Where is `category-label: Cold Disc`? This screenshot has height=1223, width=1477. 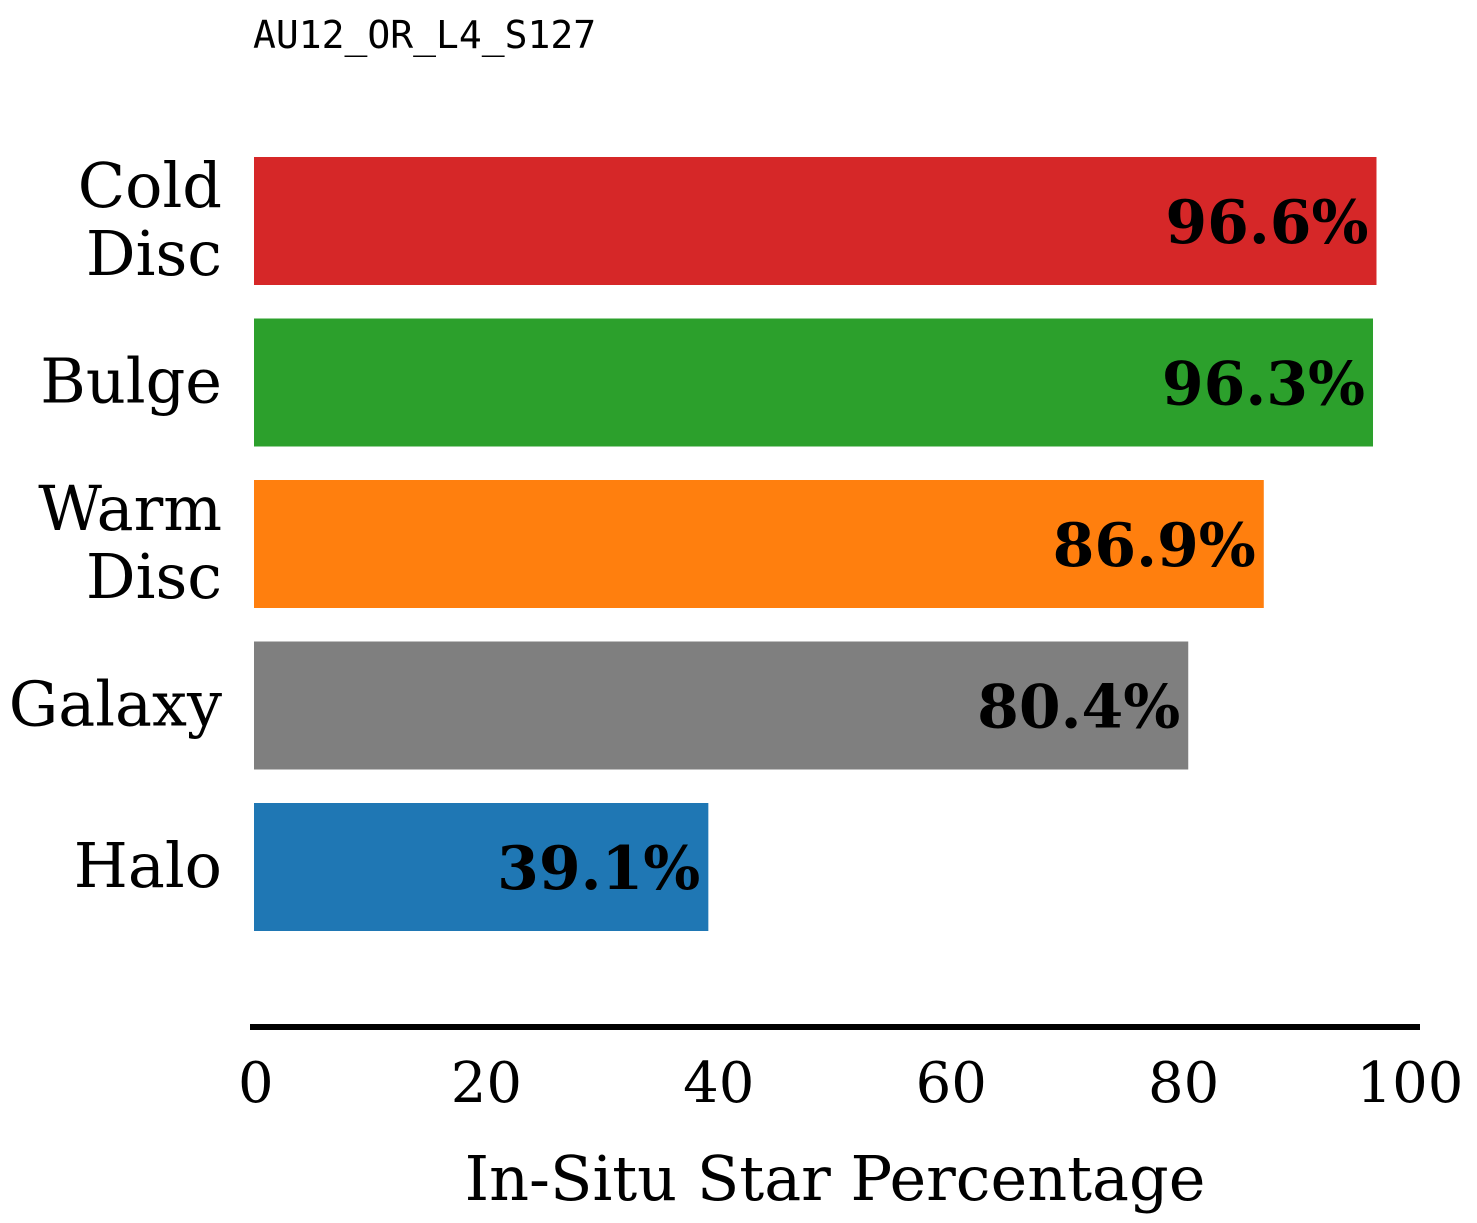
category-label: Cold Disc is located at coordinates (150, 219).